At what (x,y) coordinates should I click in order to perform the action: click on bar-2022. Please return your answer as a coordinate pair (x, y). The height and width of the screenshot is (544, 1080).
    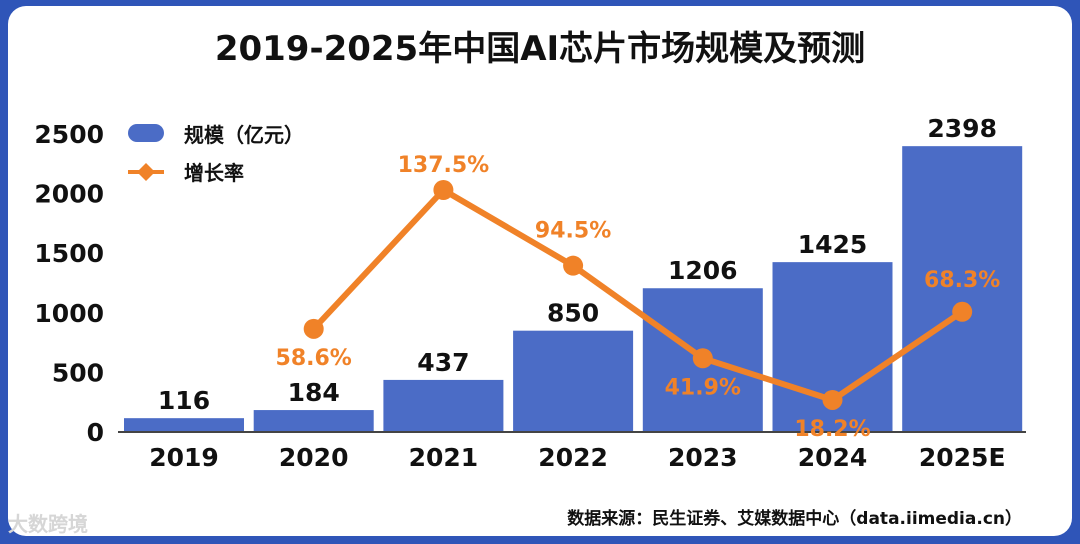
    Looking at the image, I should click on (573, 381).